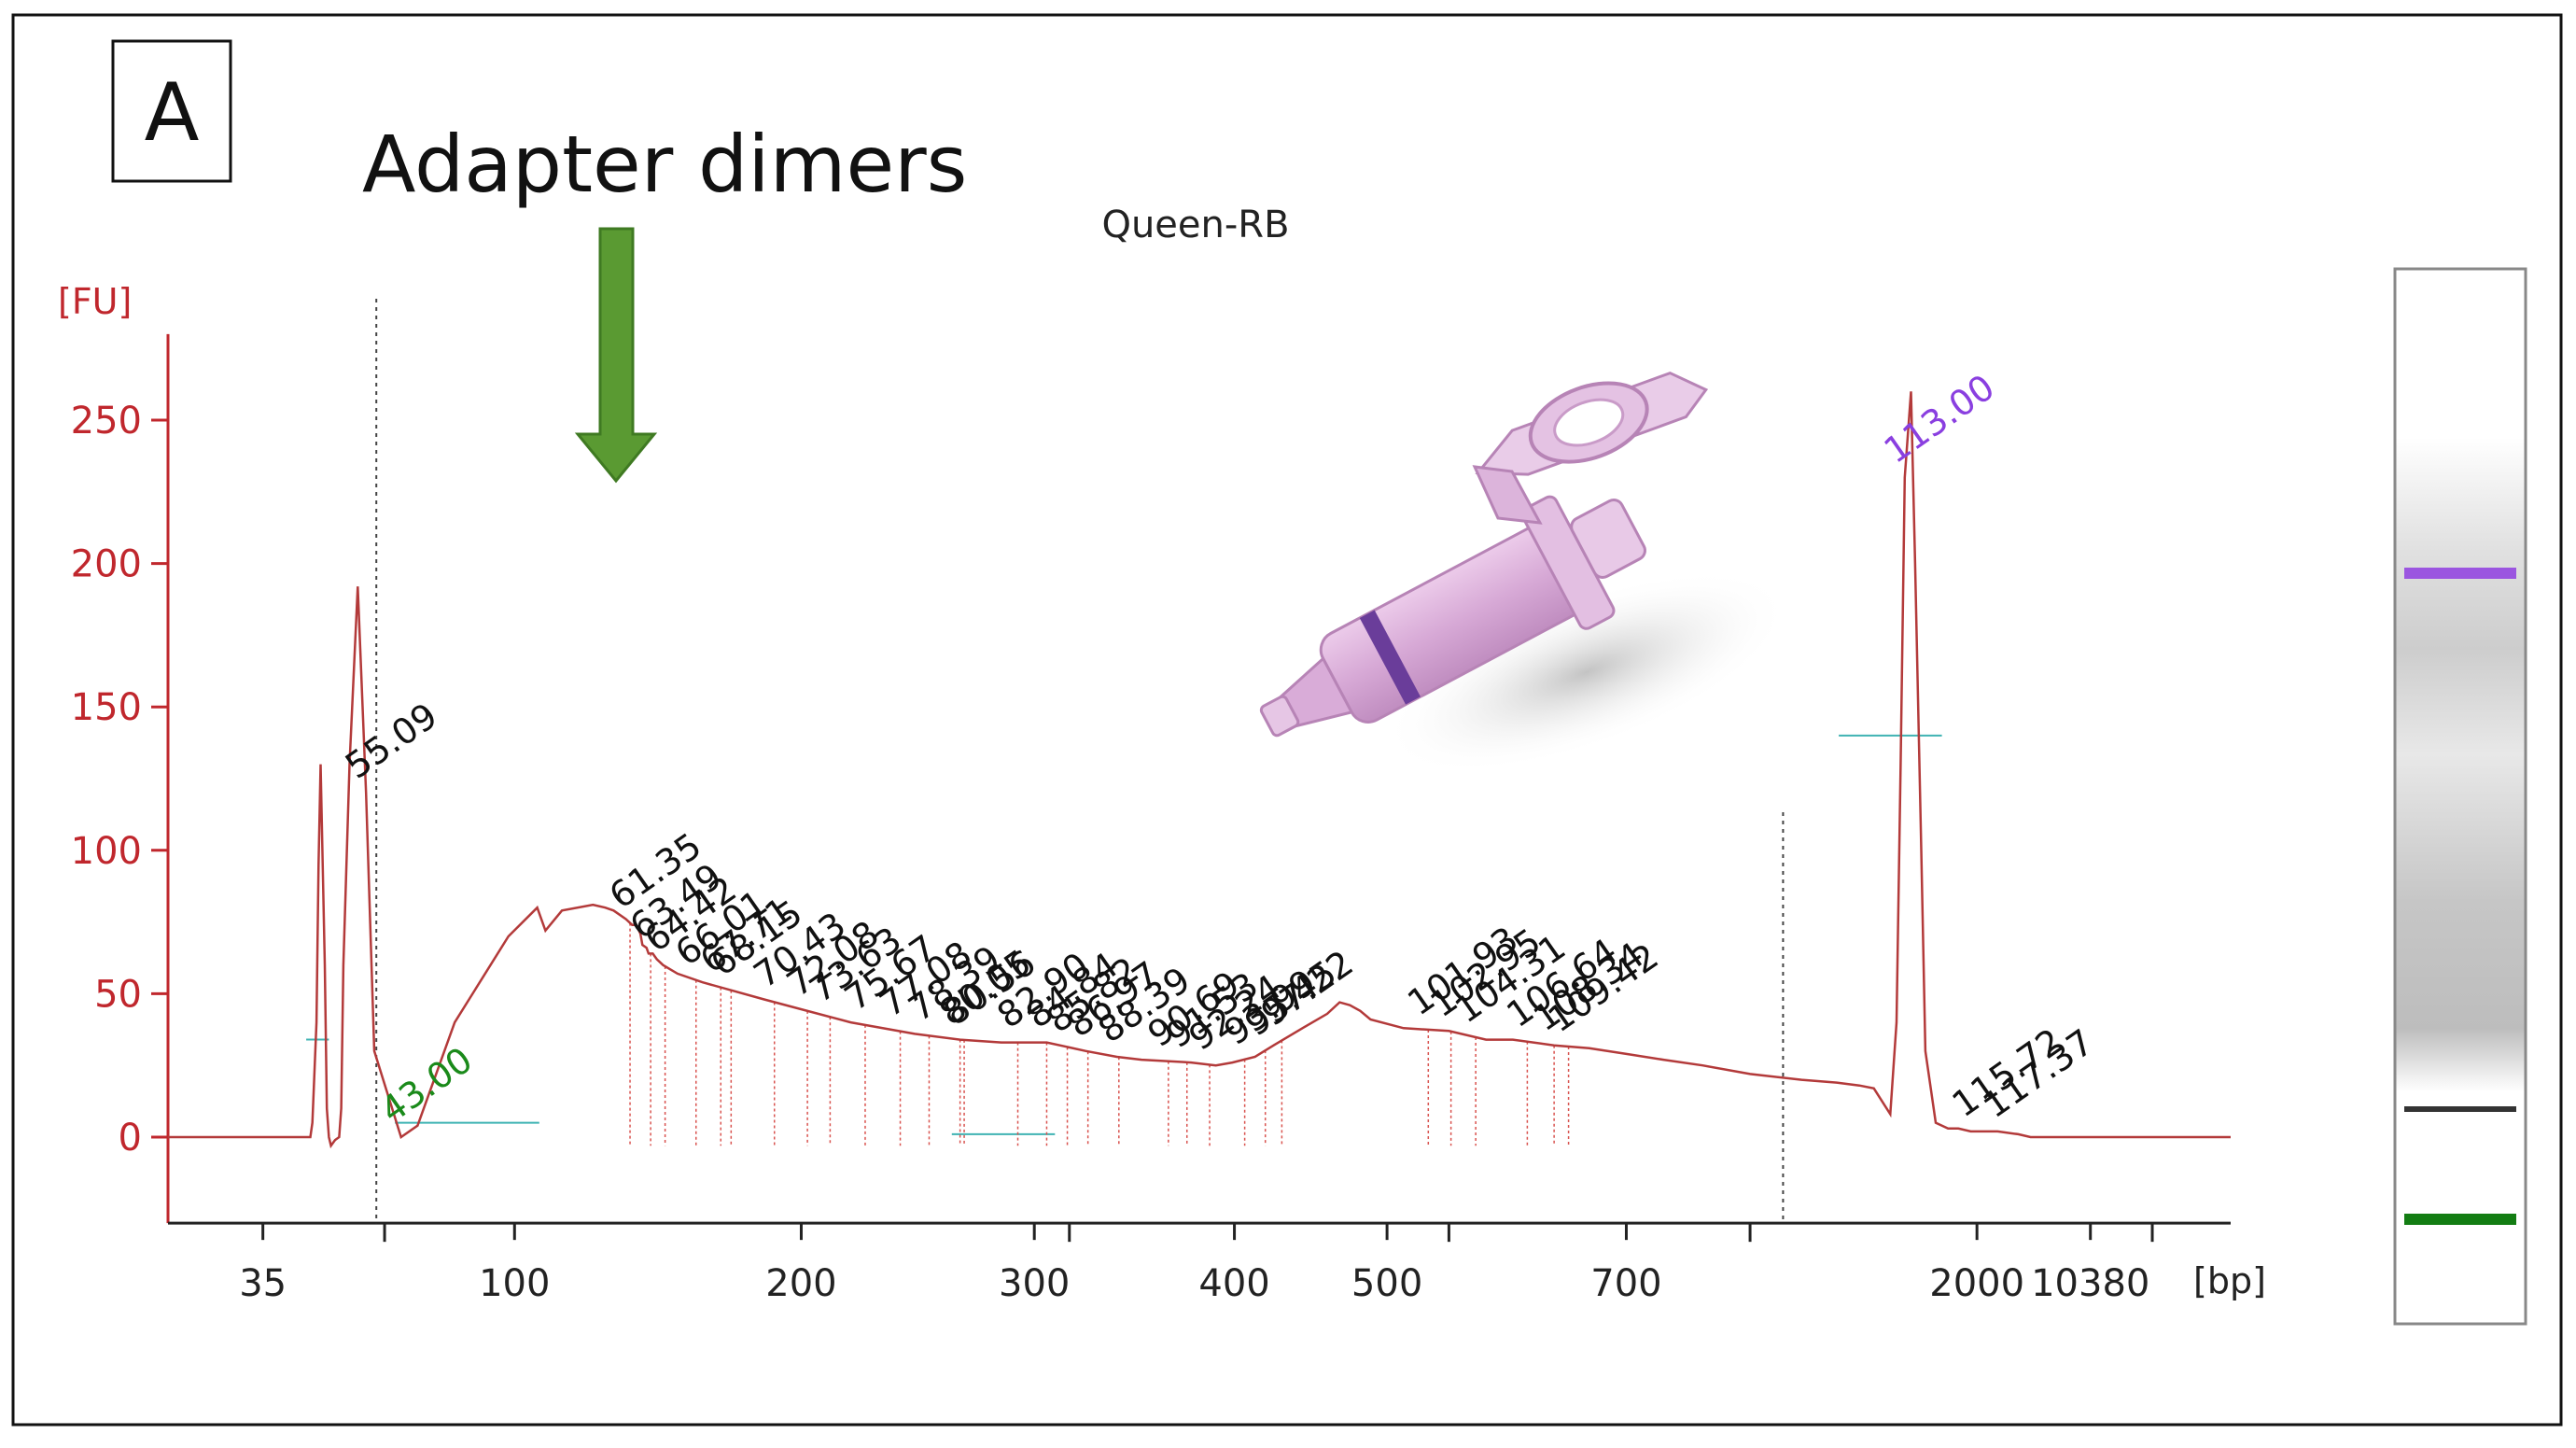 The height and width of the screenshot is (1448, 2576). I want to click on panel-label-box, so click(171, 111).